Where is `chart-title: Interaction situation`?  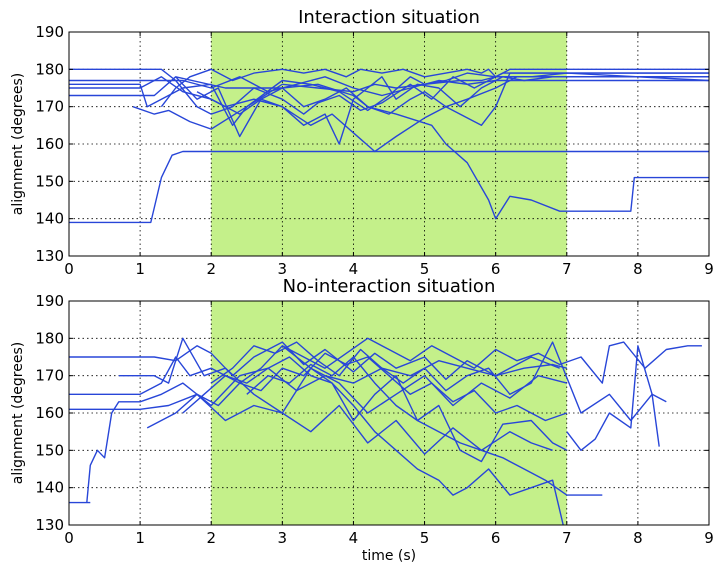
chart-title: Interaction situation is located at coordinates (389, 17).